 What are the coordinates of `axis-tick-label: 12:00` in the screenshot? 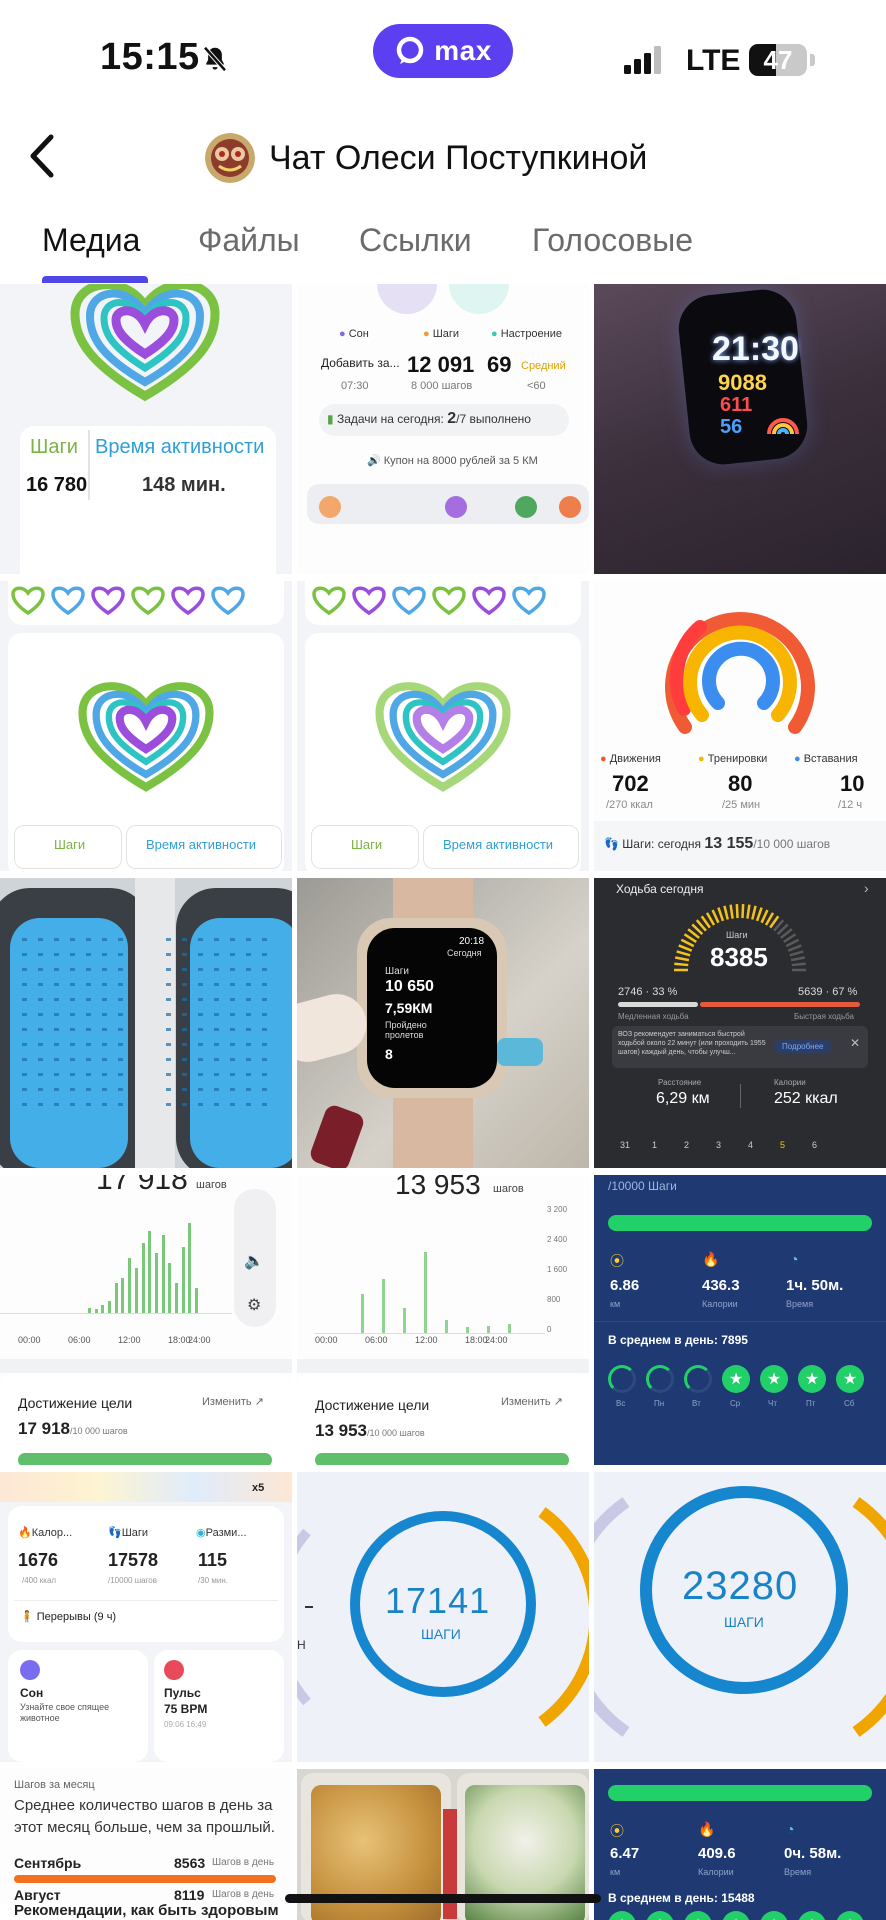 It's located at (426, 1340).